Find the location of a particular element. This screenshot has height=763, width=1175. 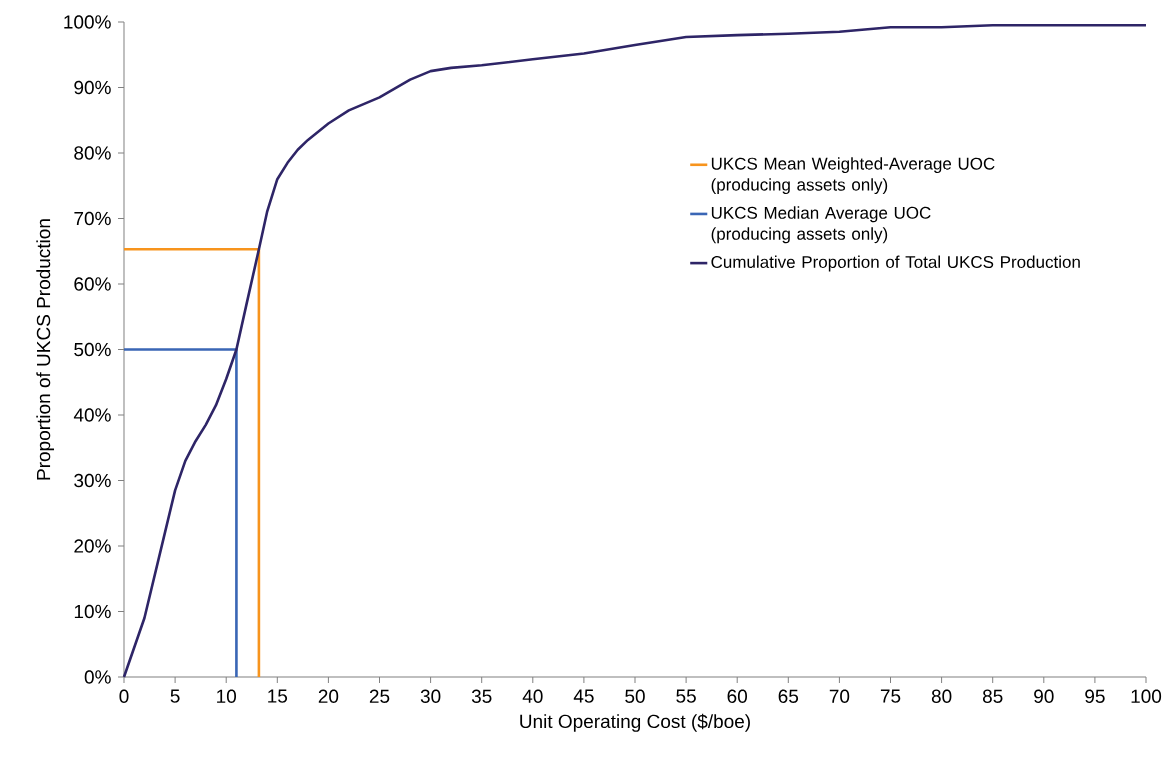

y-tick-label: 100% is located at coordinates (87, 22).